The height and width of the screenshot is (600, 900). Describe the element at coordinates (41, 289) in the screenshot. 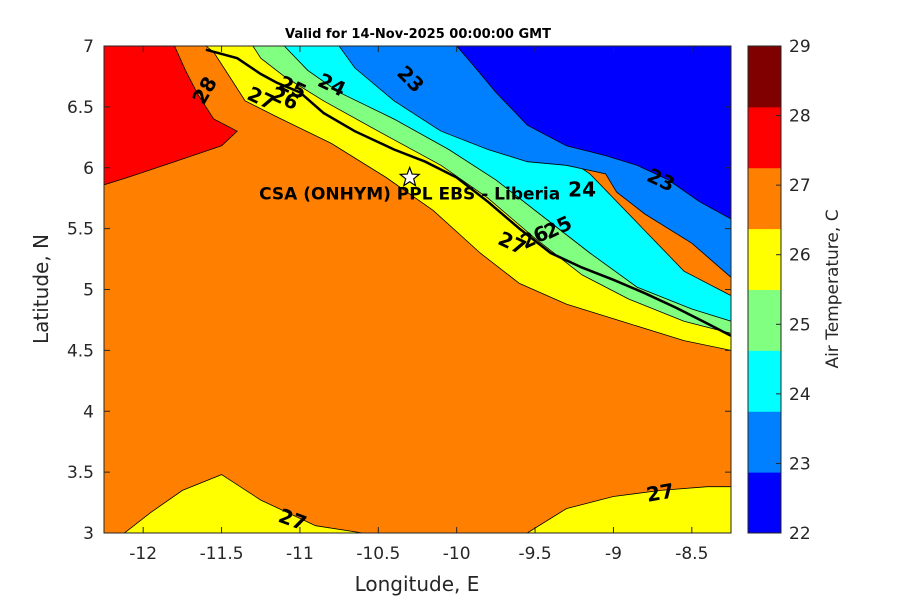

I see `y-axis-label: Latitude, N` at that location.